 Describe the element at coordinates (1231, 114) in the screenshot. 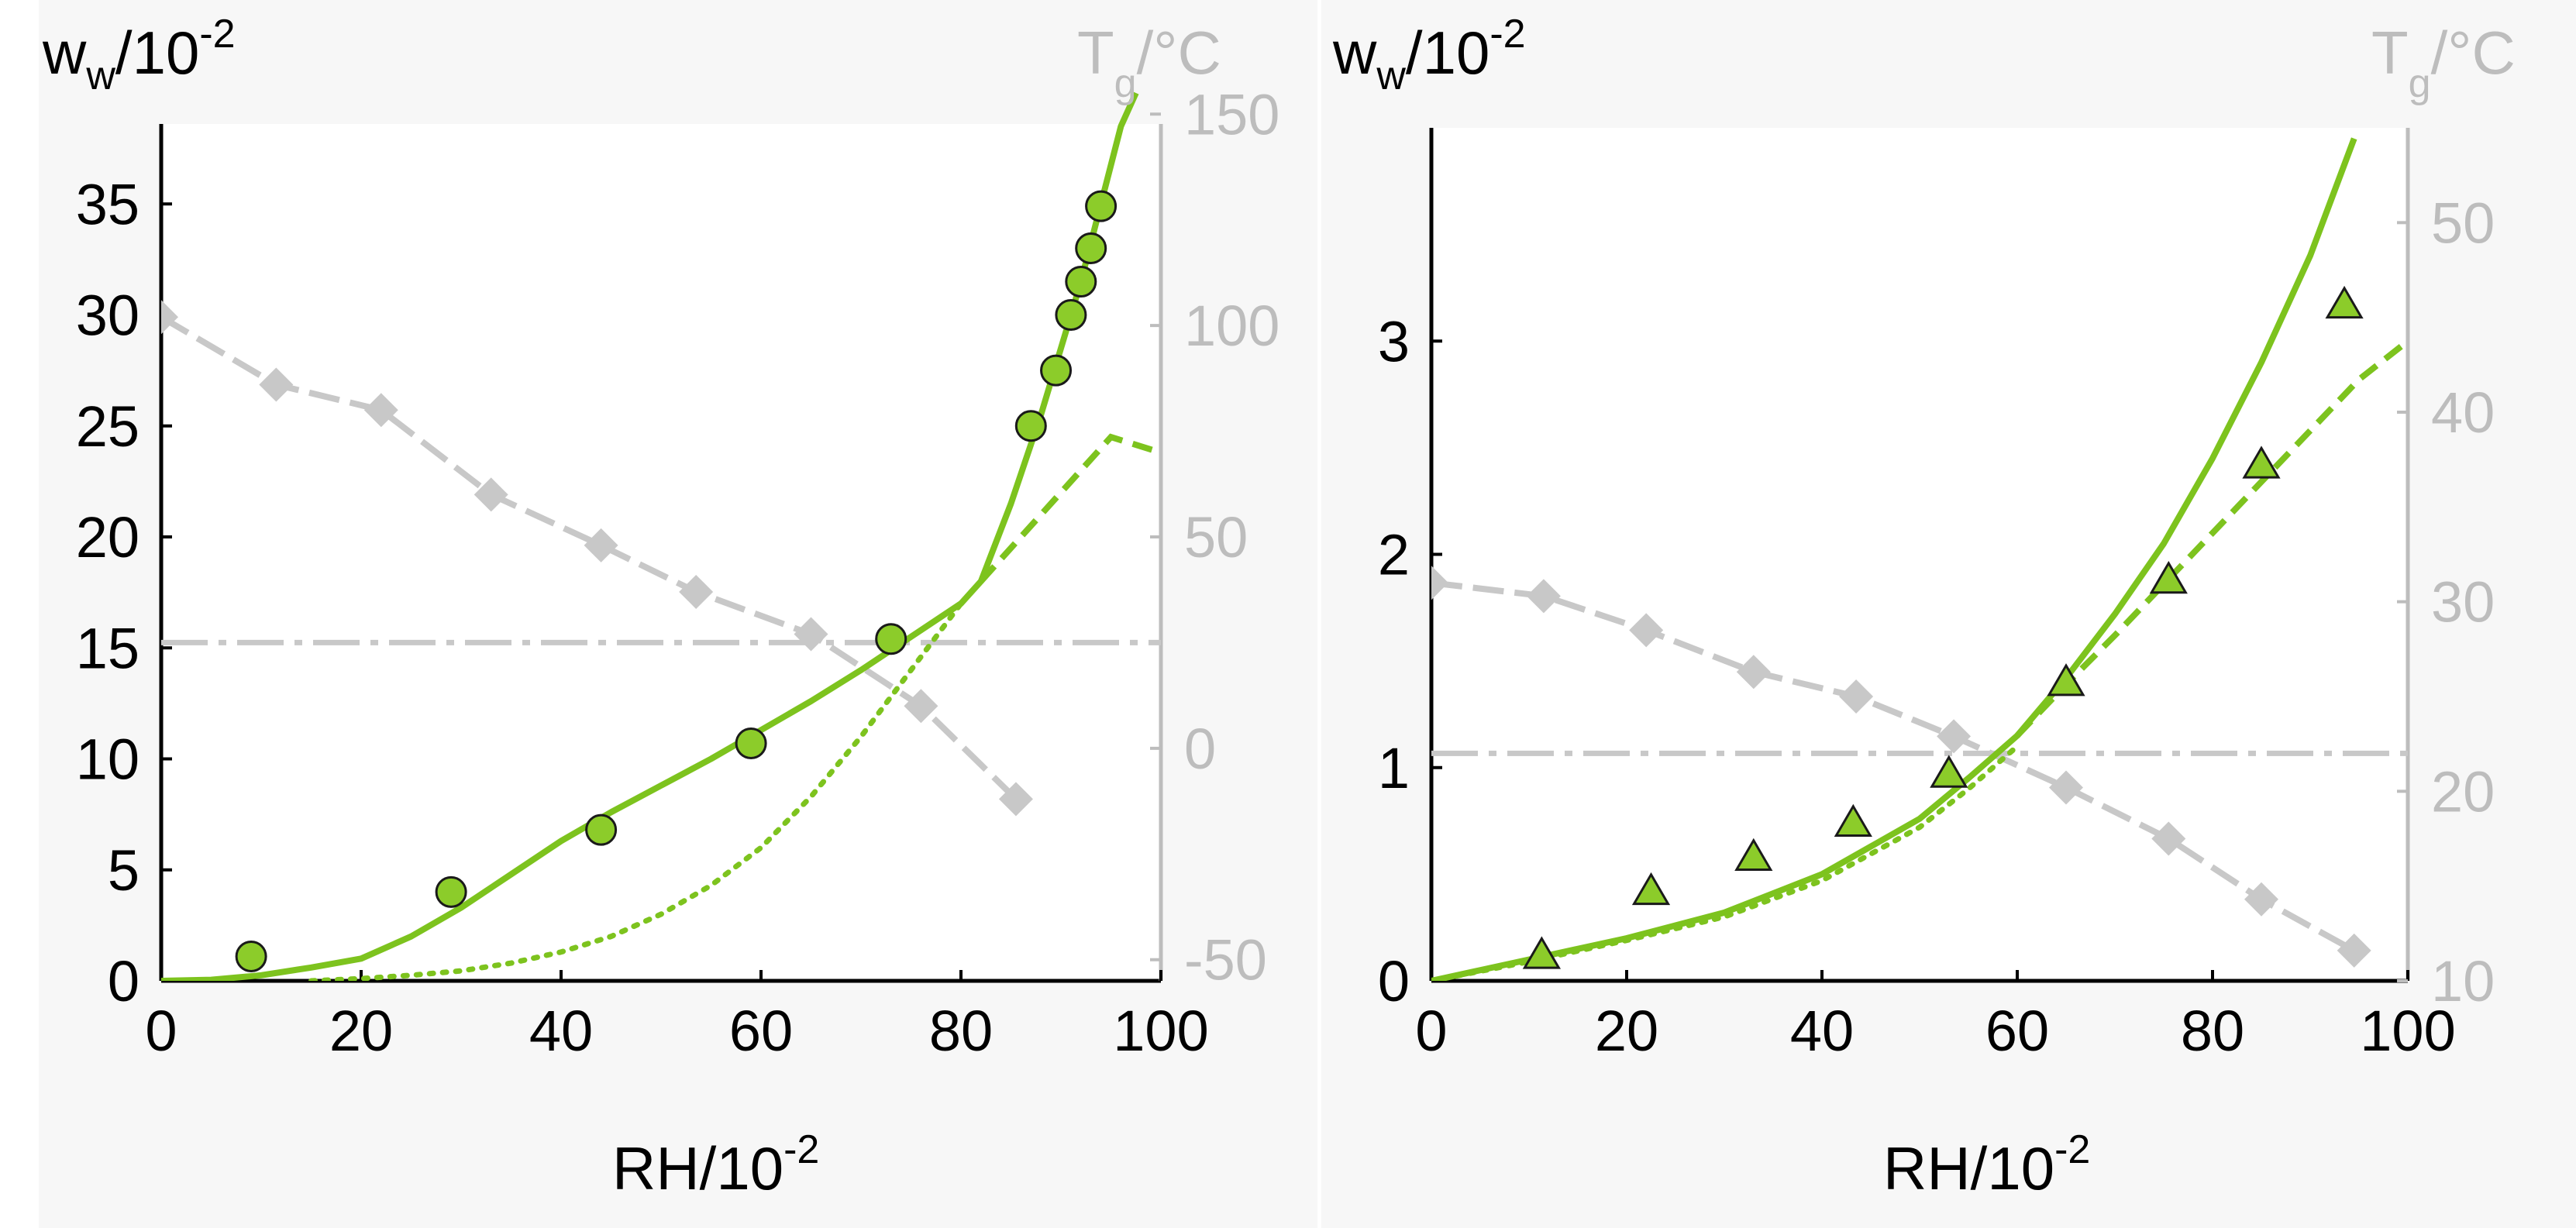

I see `left-right-ytick-label: 150` at that location.